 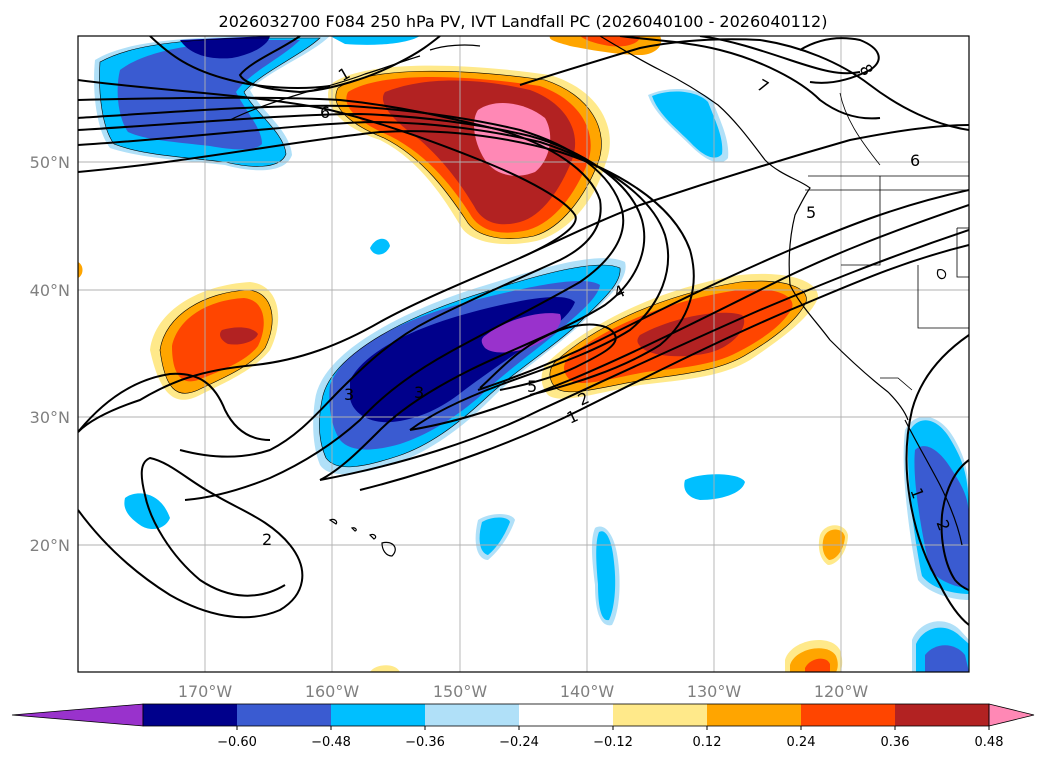 What do you see at coordinates (1011, 715) in the screenshot?
I see `colorbar-extend-high` at bounding box center [1011, 715].